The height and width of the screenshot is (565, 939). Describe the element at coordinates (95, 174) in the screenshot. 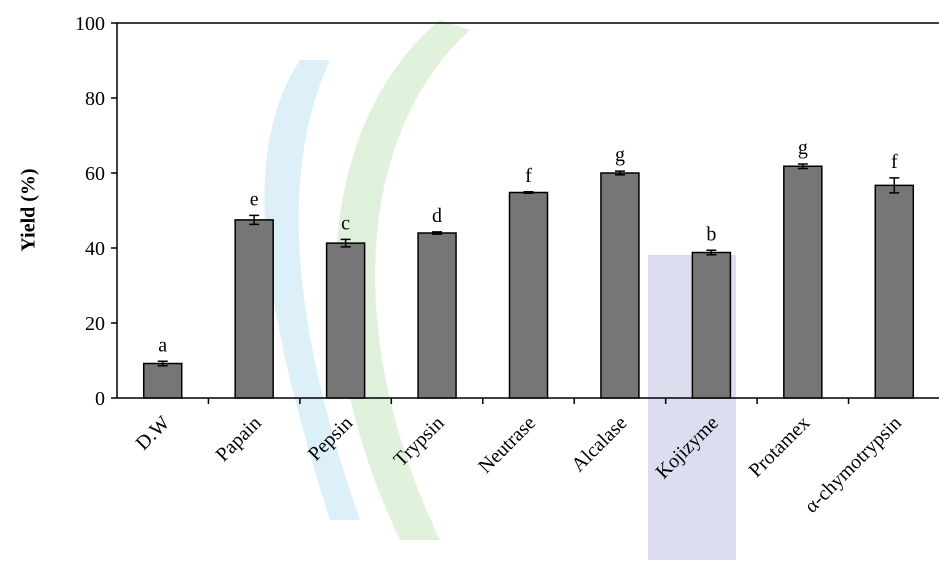

I see `y-tick-label: 60` at that location.